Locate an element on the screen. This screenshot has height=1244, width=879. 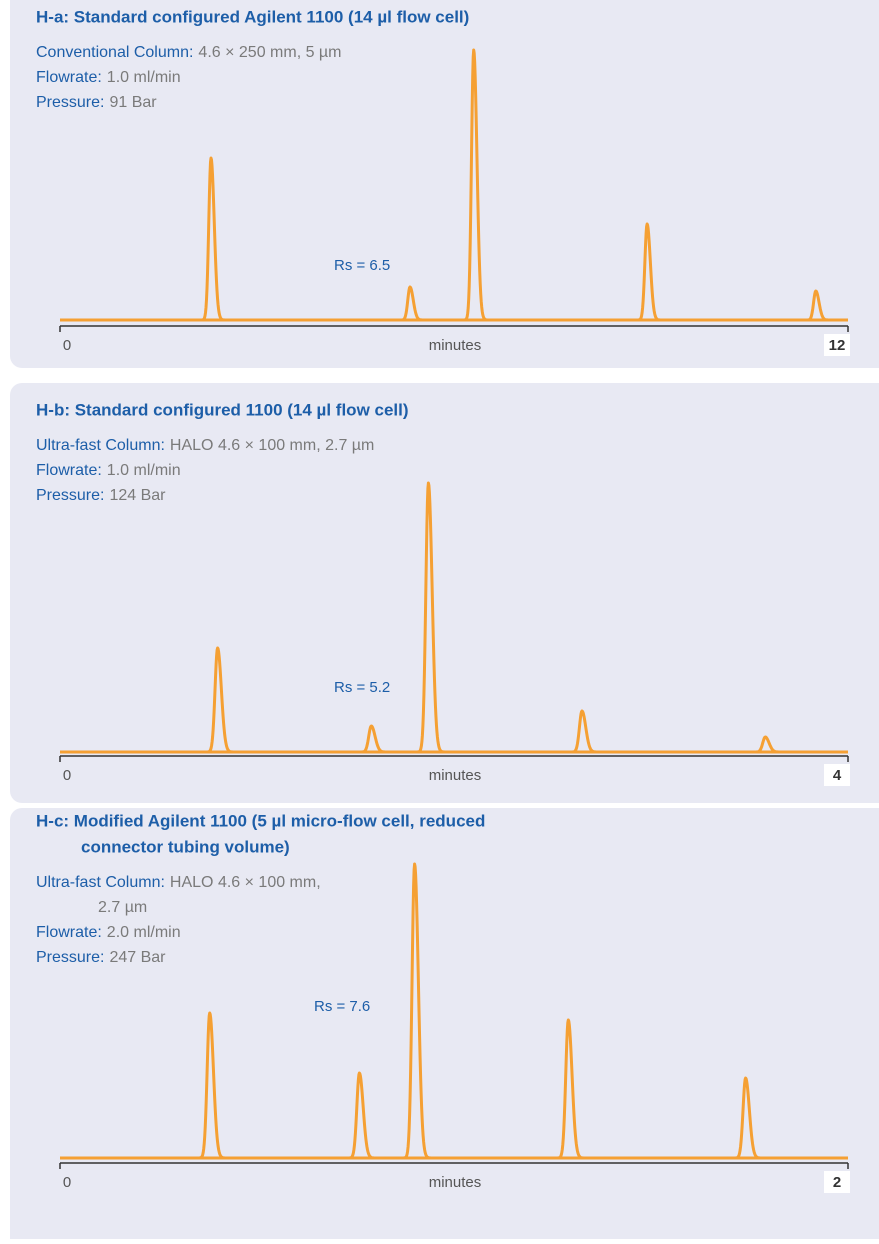
detail-value: 4.6 × 250 mm, 5 µm is located at coordinates (269, 52).